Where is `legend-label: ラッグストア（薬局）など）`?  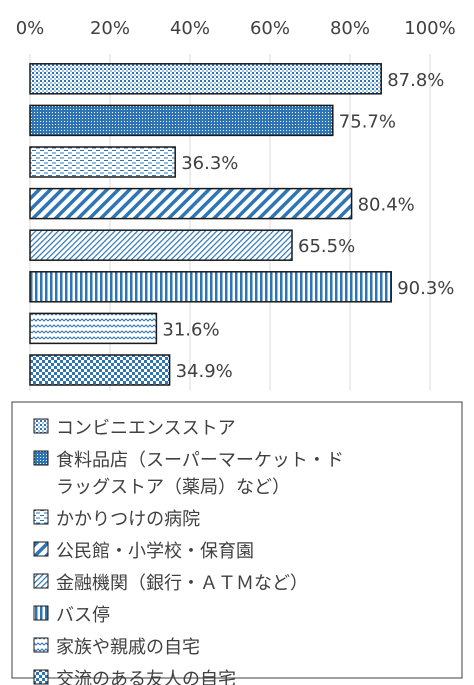 legend-label: ラッグストア（薬局）など） is located at coordinates (173, 487).